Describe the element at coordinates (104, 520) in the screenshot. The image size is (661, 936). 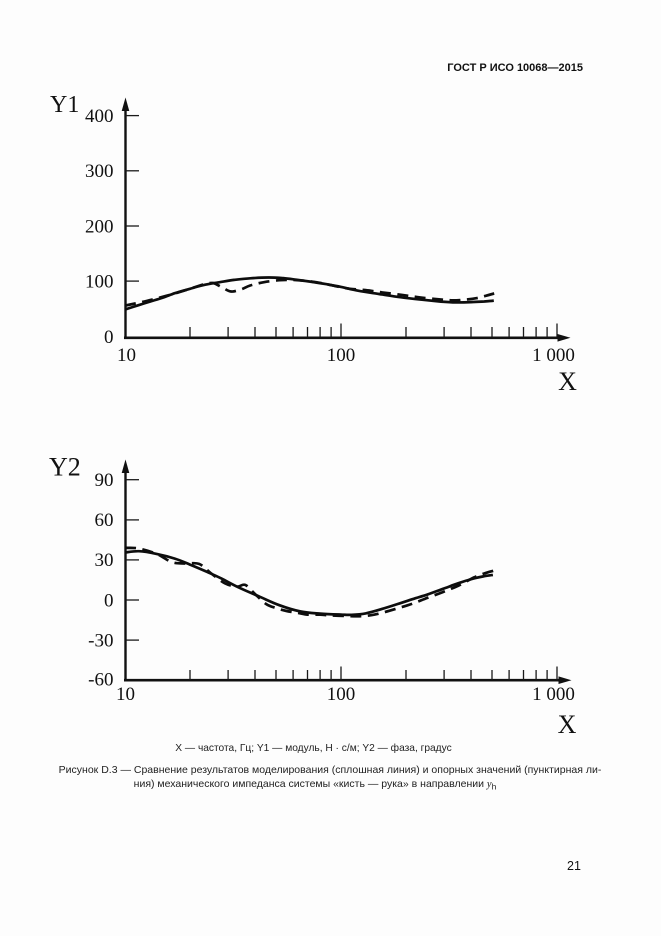
I see `svg-text: 60` at that location.